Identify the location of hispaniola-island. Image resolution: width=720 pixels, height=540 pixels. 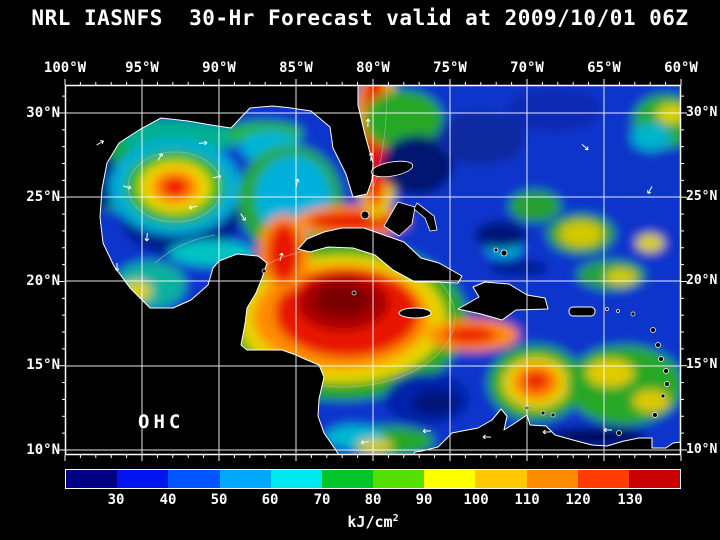
(503, 301).